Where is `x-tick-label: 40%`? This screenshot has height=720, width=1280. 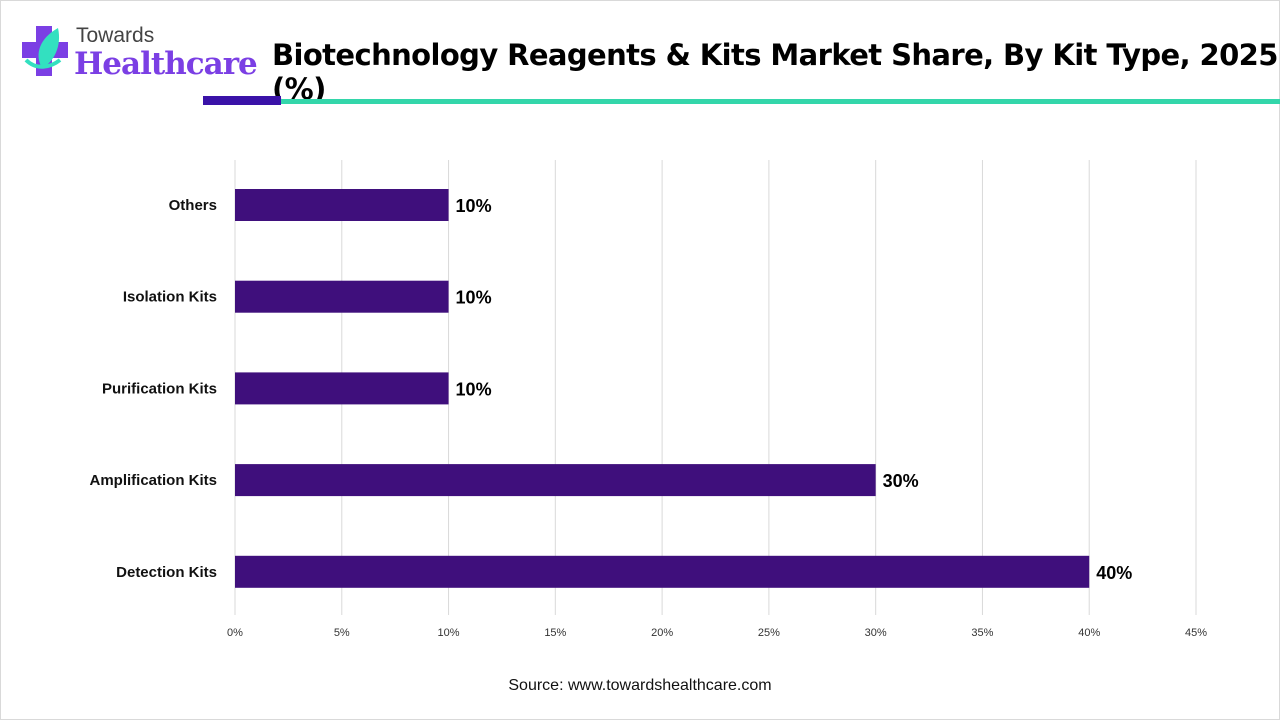 x-tick-label: 40% is located at coordinates (1089, 633).